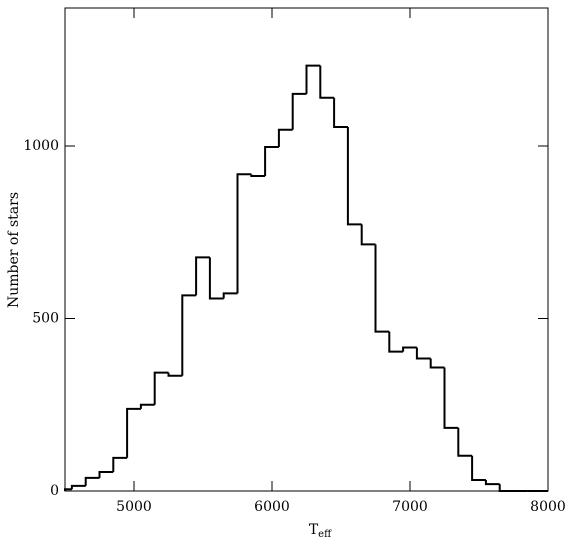 The height and width of the screenshot is (544, 570). Describe the element at coordinates (134, 507) in the screenshot. I see `x-tick-label: 5000` at that location.